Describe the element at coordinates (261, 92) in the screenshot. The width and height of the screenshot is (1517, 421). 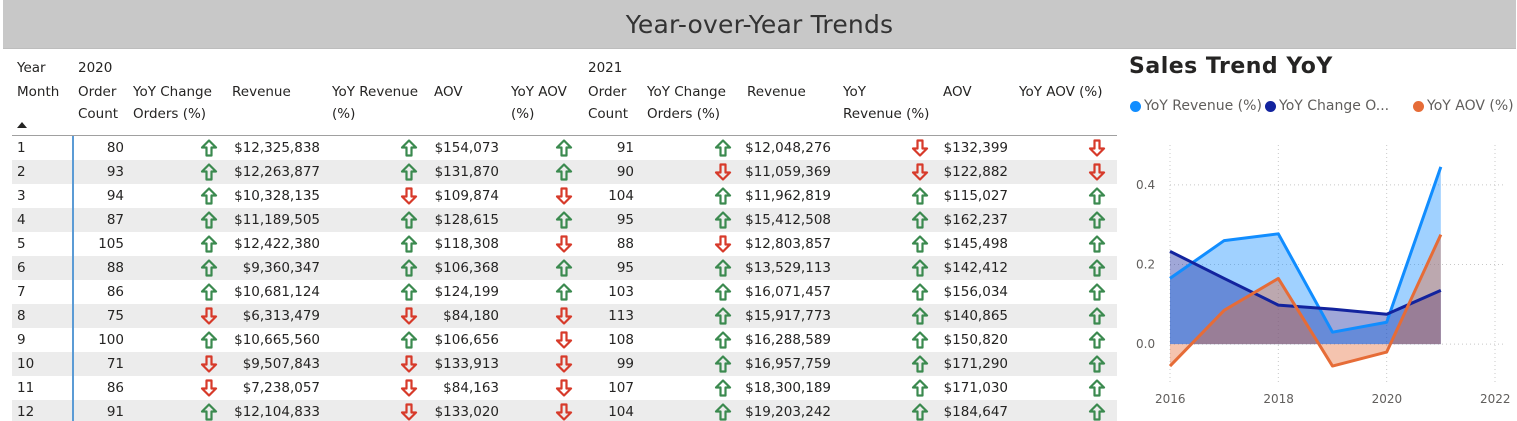
I see `revenue-2020-header: Revenue` at that location.